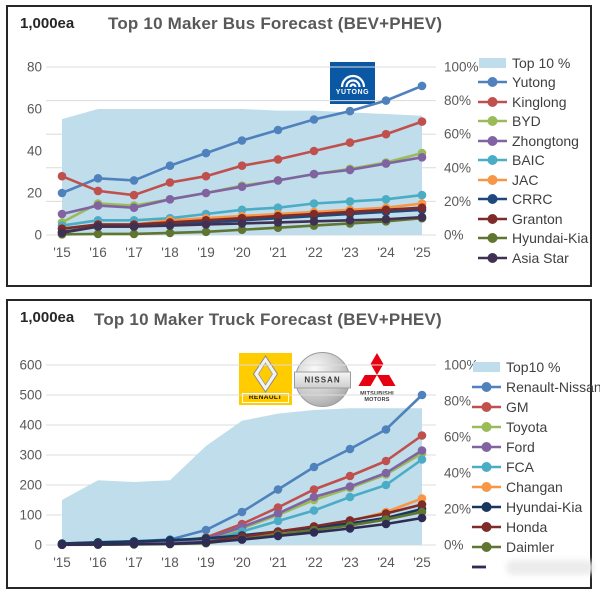 The image size is (600, 593). I want to click on bus-chart-title: Top 10 Maker Bus Forecast (BEV+PHEV), so click(275, 23).